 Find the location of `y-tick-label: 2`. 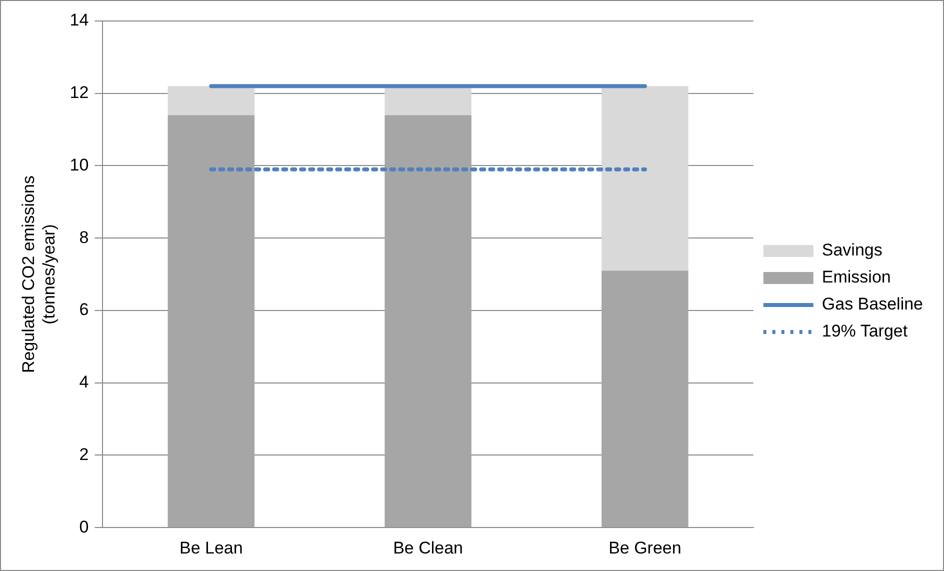

y-tick-label: 2 is located at coordinates (84, 454).